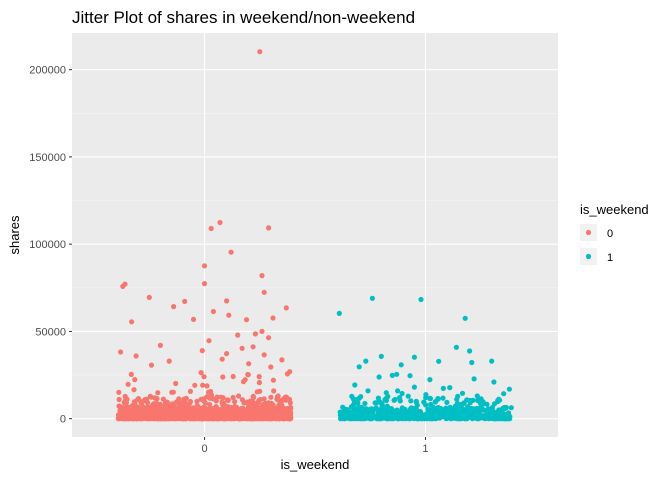 This screenshot has height=485, width=672. What do you see at coordinates (50, 332) in the screenshot?
I see `y-tick-label: 50000` at bounding box center [50, 332].